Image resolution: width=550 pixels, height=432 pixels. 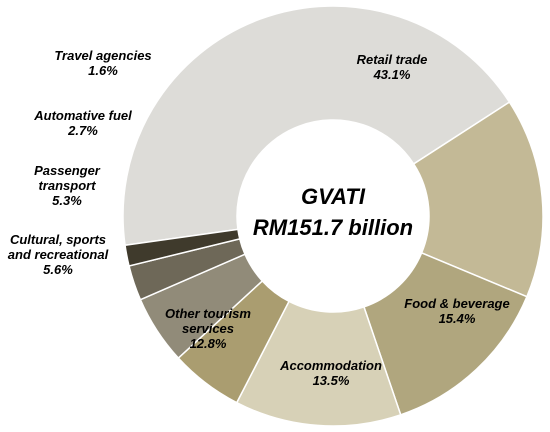 I want to click on slice-accommodation, so click(x=445, y=333).